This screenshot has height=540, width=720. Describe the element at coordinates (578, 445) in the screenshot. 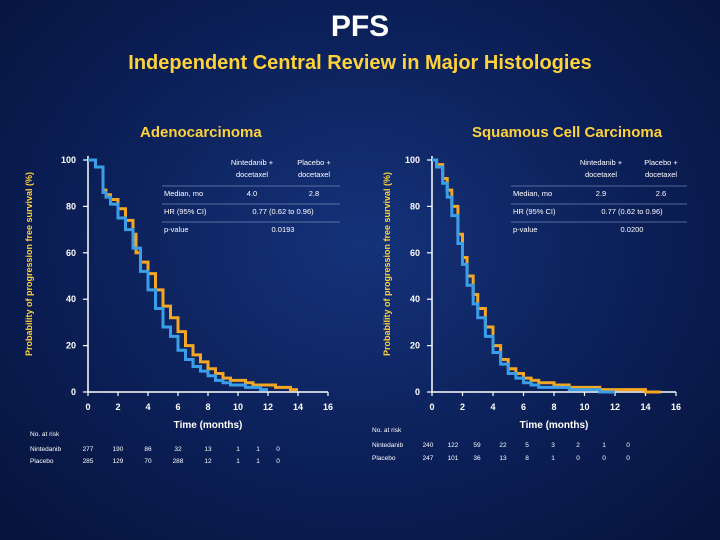

I see `at-risk-value: 2` at that location.